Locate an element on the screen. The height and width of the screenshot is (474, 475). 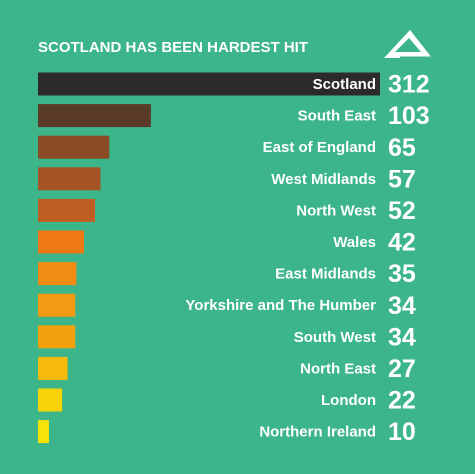
category-label: Wales is located at coordinates (354, 242).